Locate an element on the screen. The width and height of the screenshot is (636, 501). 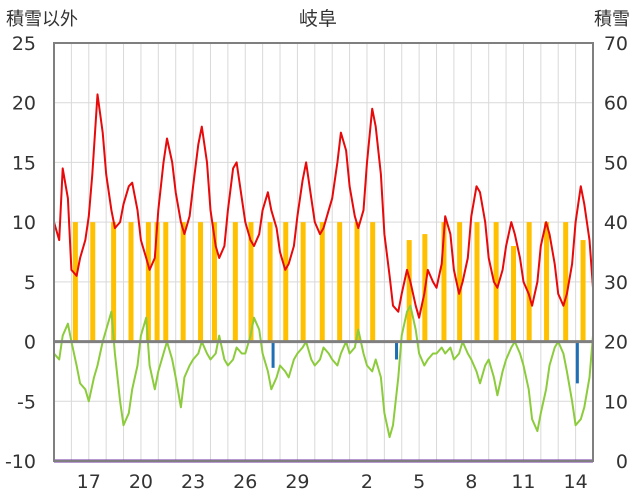
y-right-tick-label: 0 is located at coordinates (622, 462).